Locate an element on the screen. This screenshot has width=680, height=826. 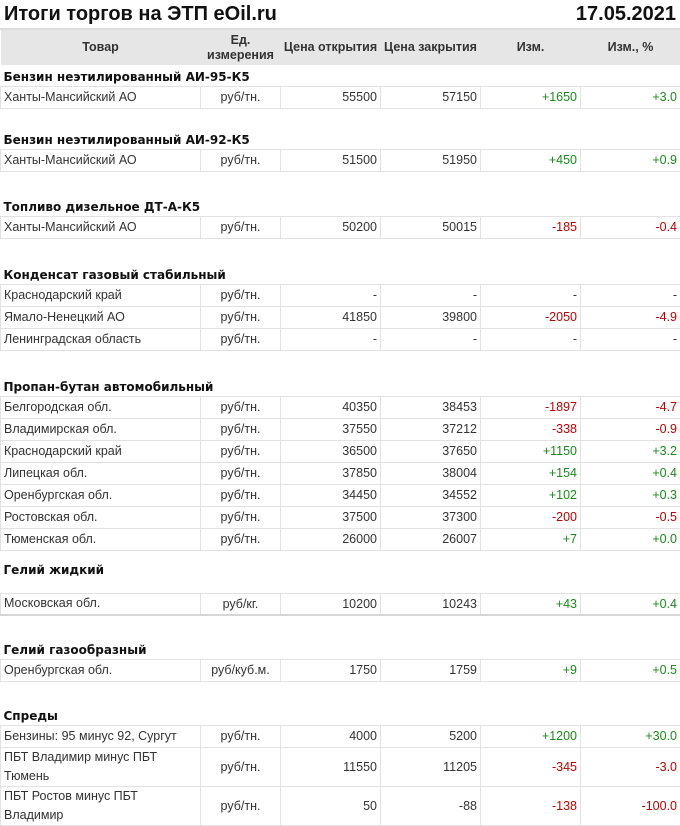
cell-change-pct: +0.3 is located at coordinates (630, 495).